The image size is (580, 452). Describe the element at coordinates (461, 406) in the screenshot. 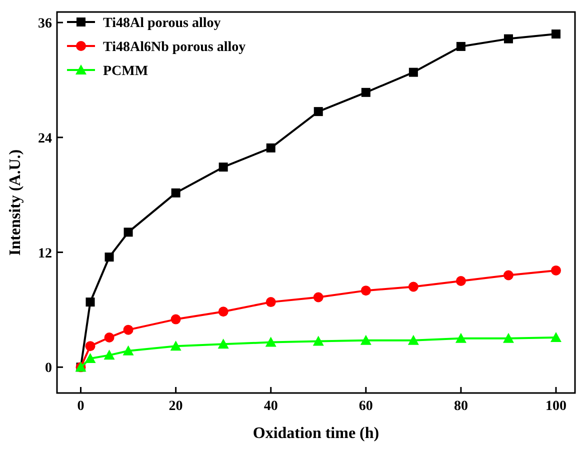

I see `x-tick-label: 80` at that location.